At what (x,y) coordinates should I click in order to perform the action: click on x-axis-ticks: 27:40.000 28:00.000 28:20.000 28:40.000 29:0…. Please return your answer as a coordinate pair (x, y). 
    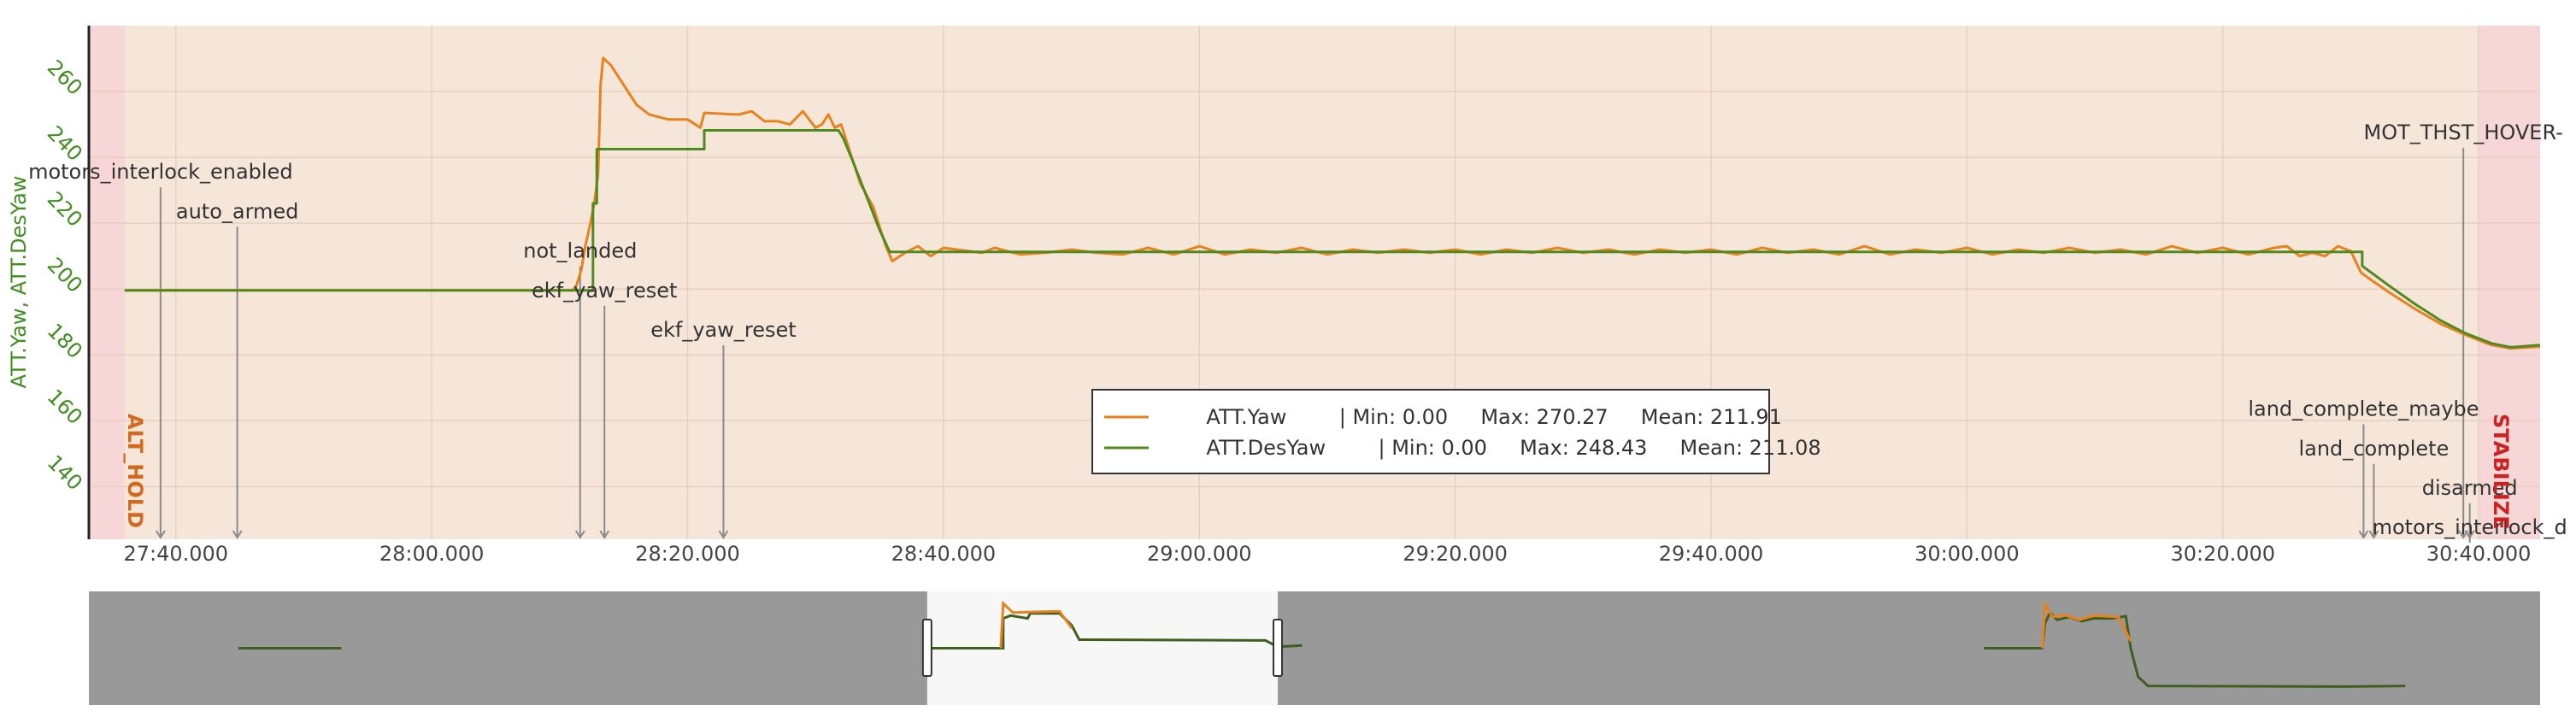
    Looking at the image, I should click on (1327, 554).